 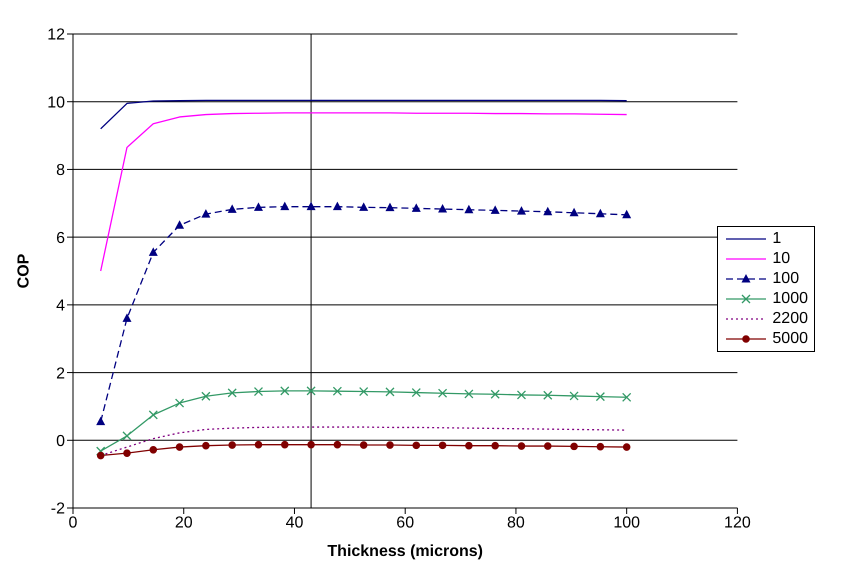 What do you see at coordinates (61, 238) in the screenshot?
I see `y-tick-label: 6` at bounding box center [61, 238].